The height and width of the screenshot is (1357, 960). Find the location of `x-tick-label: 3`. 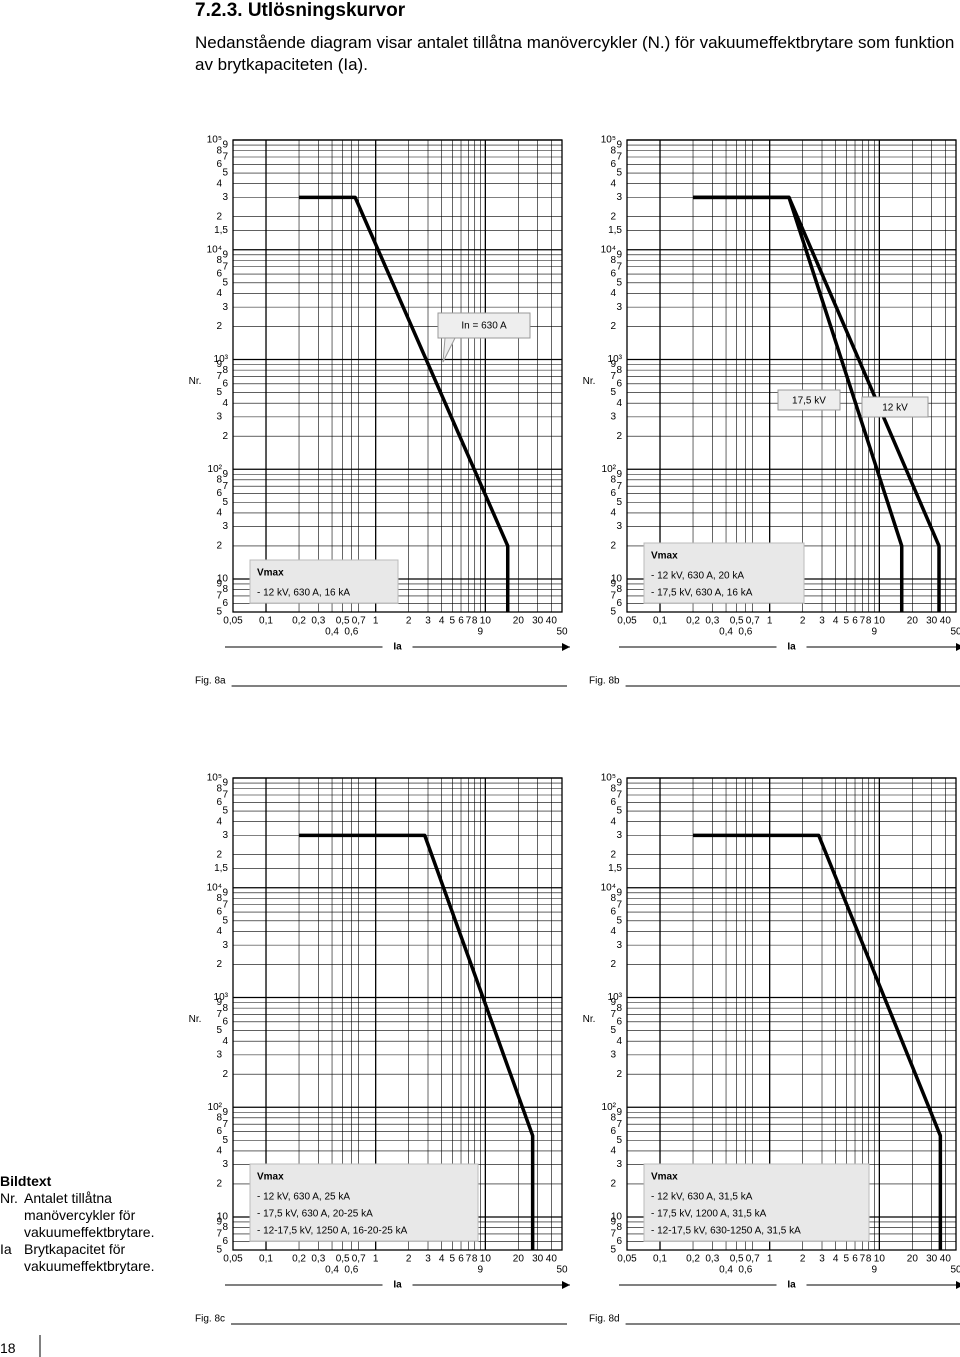

x-tick-label: 3 is located at coordinates (822, 1259).